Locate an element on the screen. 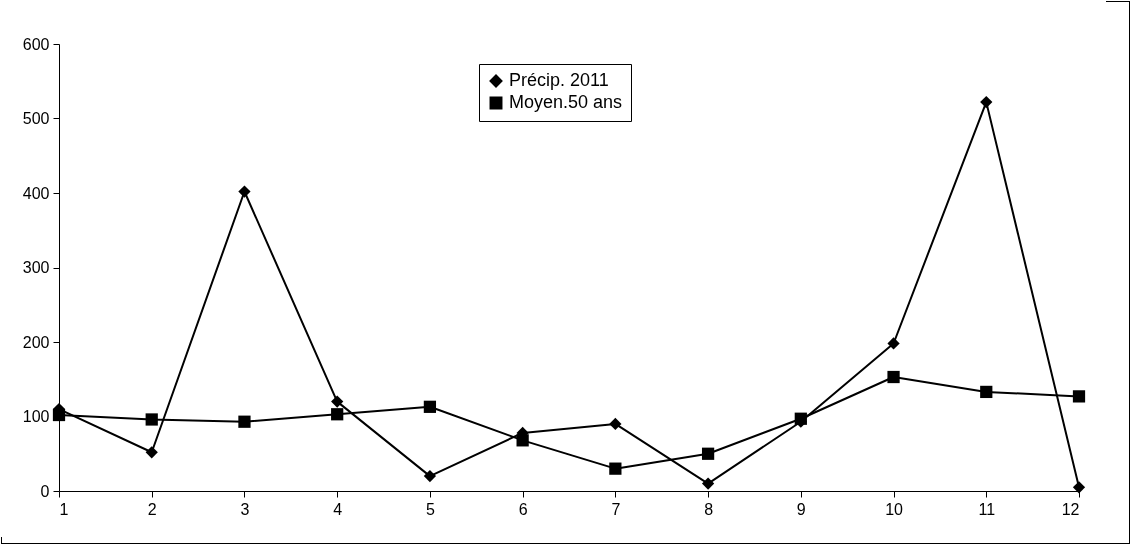 The width and height of the screenshot is (1131, 545). y-tick-label: 200 is located at coordinates (36, 342).